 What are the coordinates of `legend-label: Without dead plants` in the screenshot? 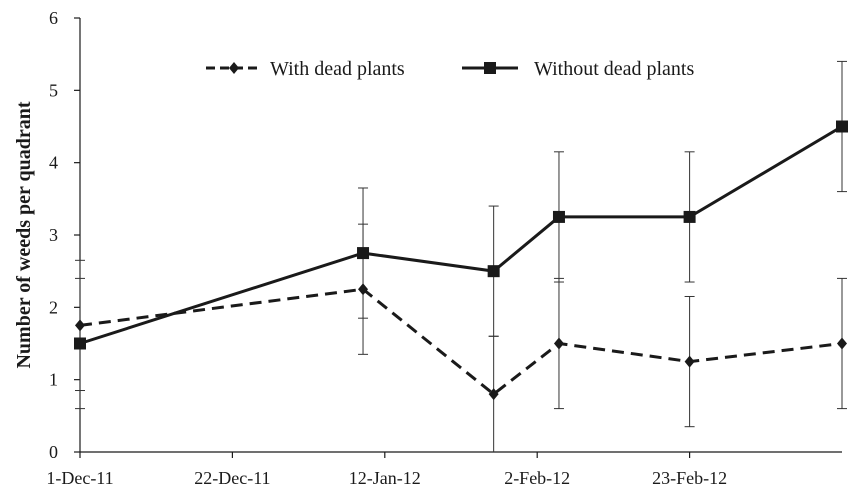 It's located at (614, 69).